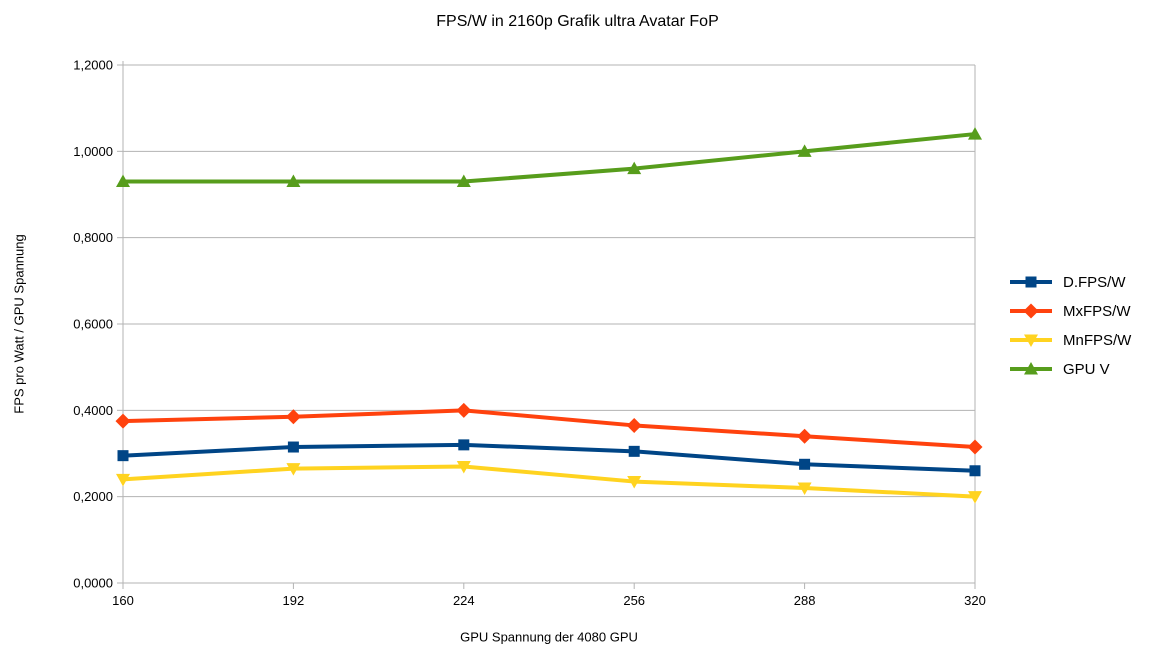 This screenshot has height=663, width=1155. What do you see at coordinates (549, 457) in the screenshot?
I see `series-line-D.FPS/W` at bounding box center [549, 457].